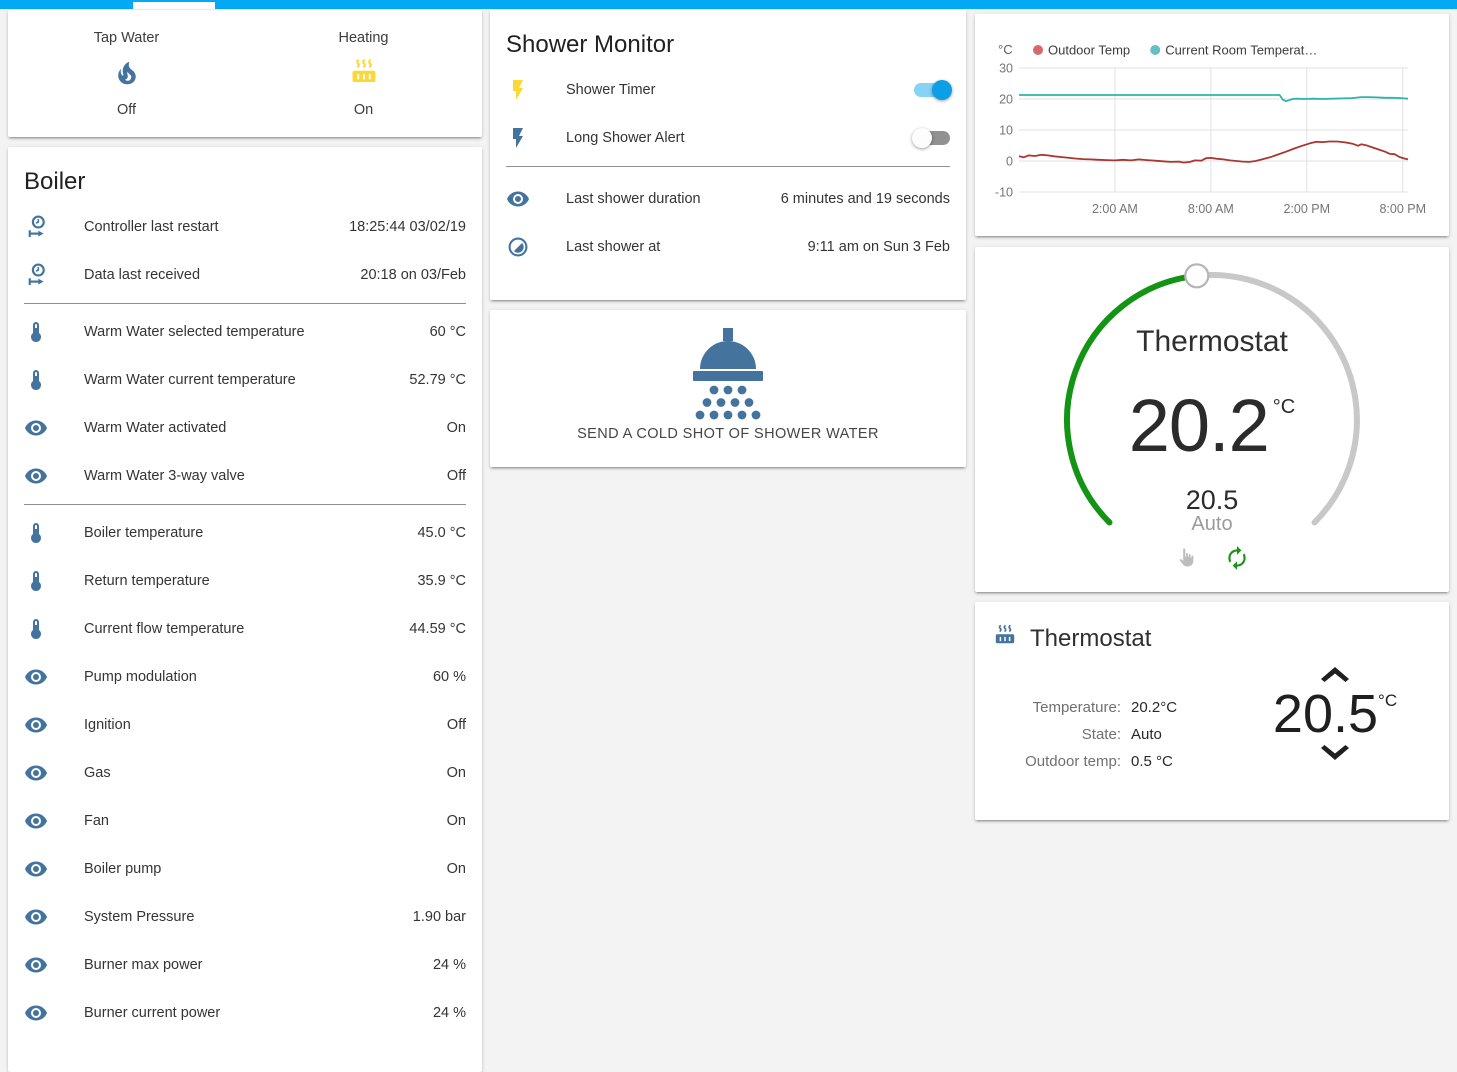 Image resolution: width=1457 pixels, height=1072 pixels. I want to click on entity-row: Data last received 20:18 on 03/Feb, so click(245, 275).